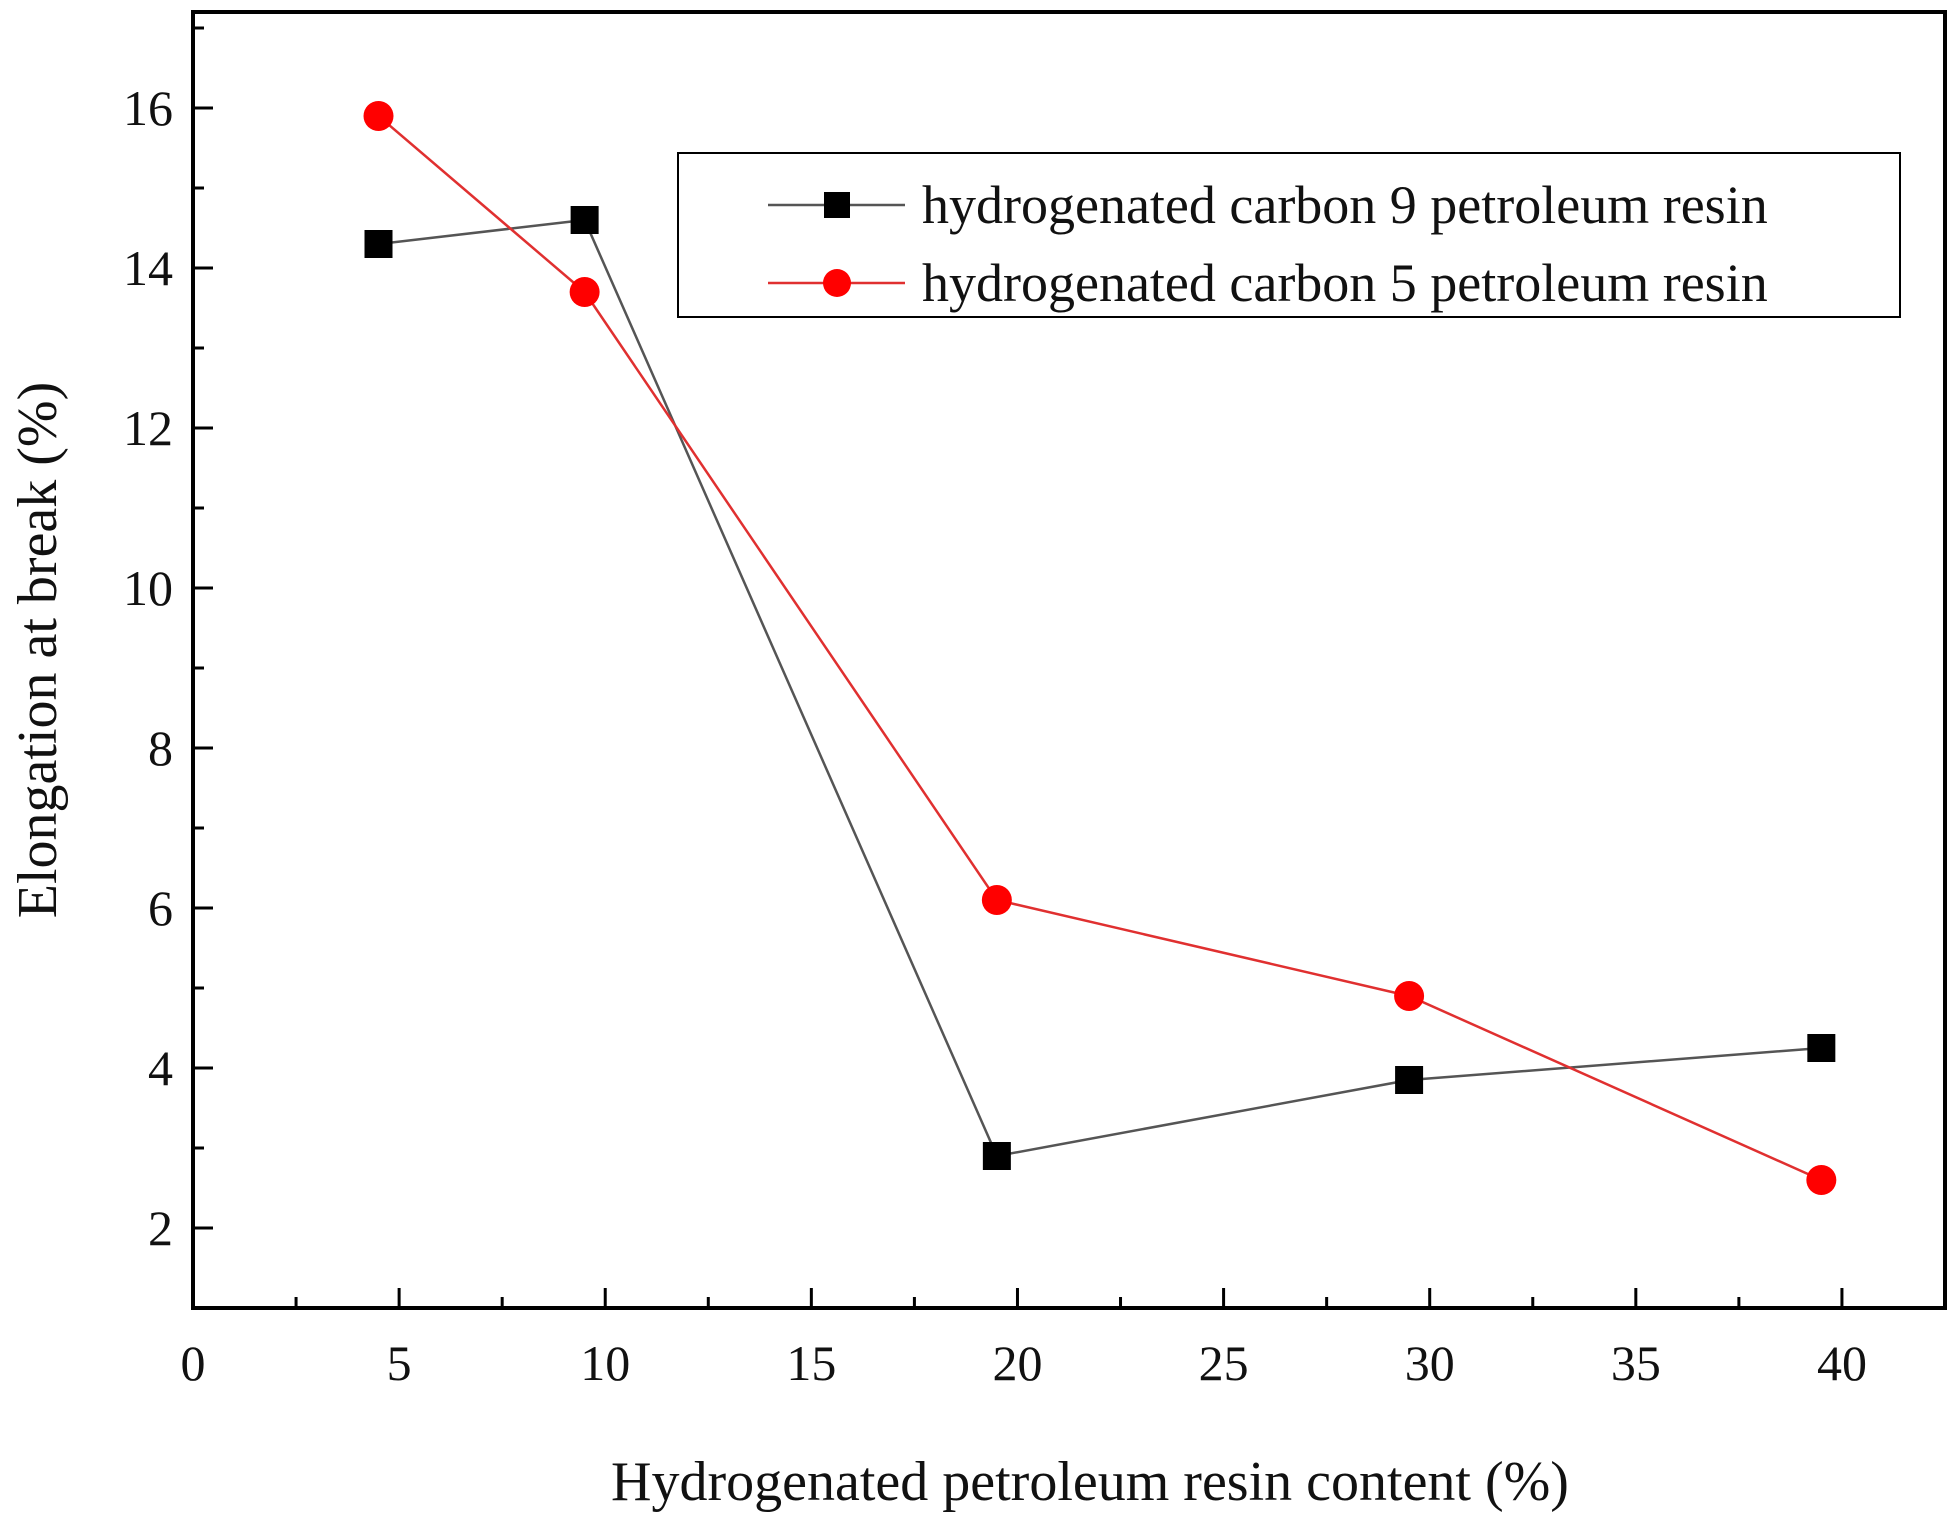 This screenshot has width=1950, height=1524. Describe the element at coordinates (837, 205) in the screenshot. I see `legend-marker-square` at that location.